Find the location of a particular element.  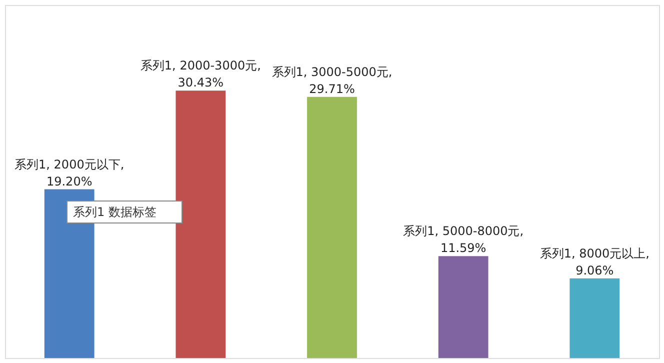

data-label: 系列1, 8000元以上, 9.06% is located at coordinates (595, 262).